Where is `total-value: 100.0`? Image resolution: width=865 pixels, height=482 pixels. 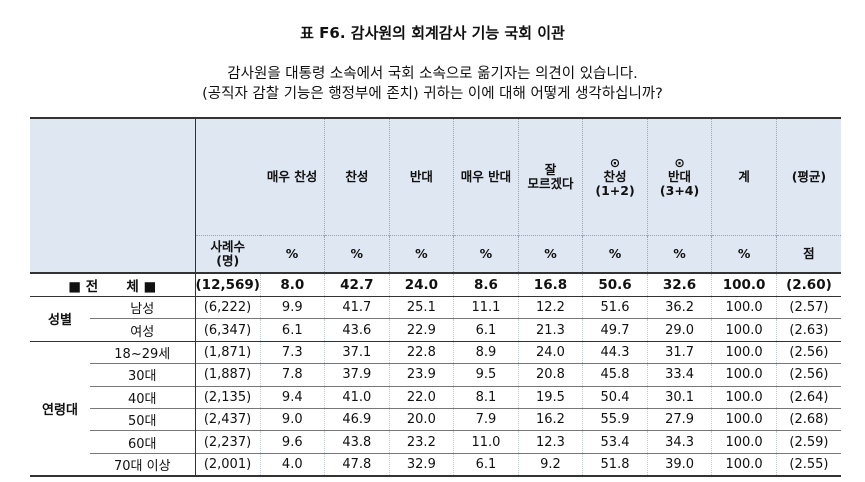
total-value: 100.0 is located at coordinates (744, 284).